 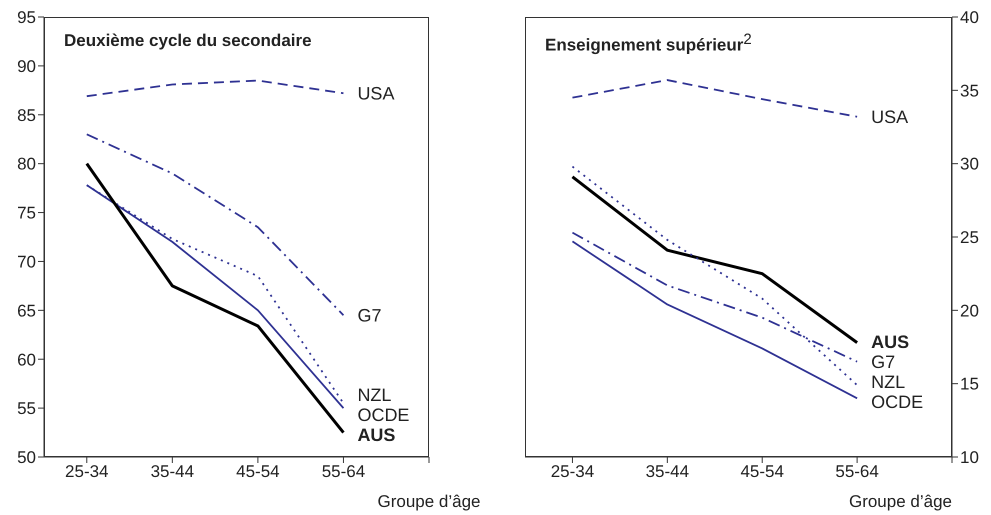 I want to click on y-tick-label: 10, so click(x=969, y=458).